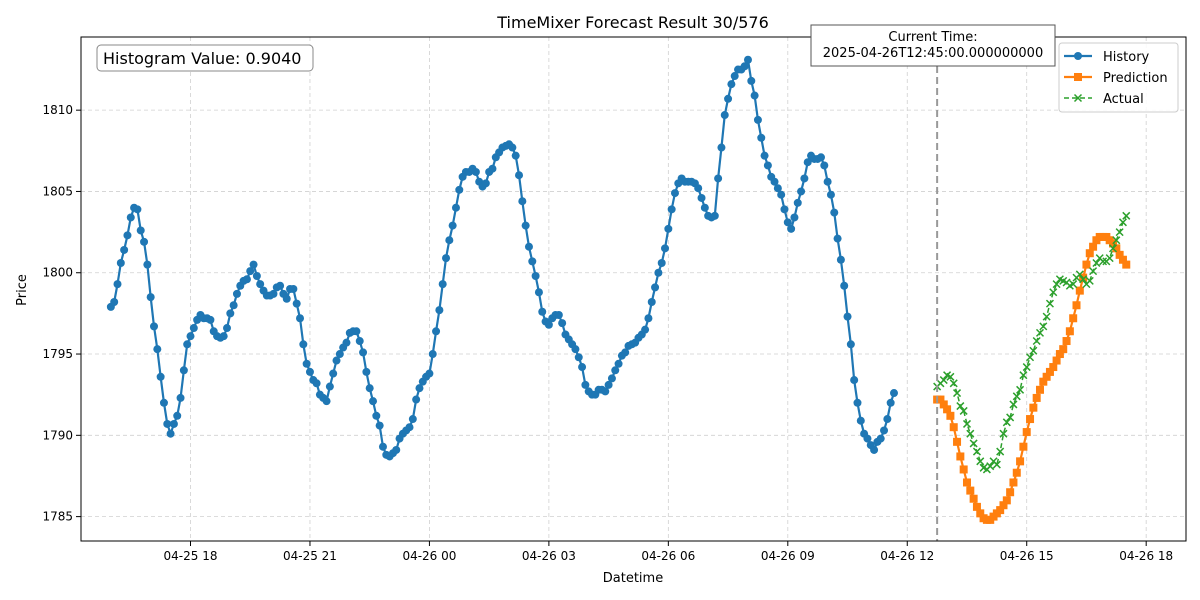 The image size is (1200, 600). I want to click on x-axis-label: Datetime, so click(633, 578).